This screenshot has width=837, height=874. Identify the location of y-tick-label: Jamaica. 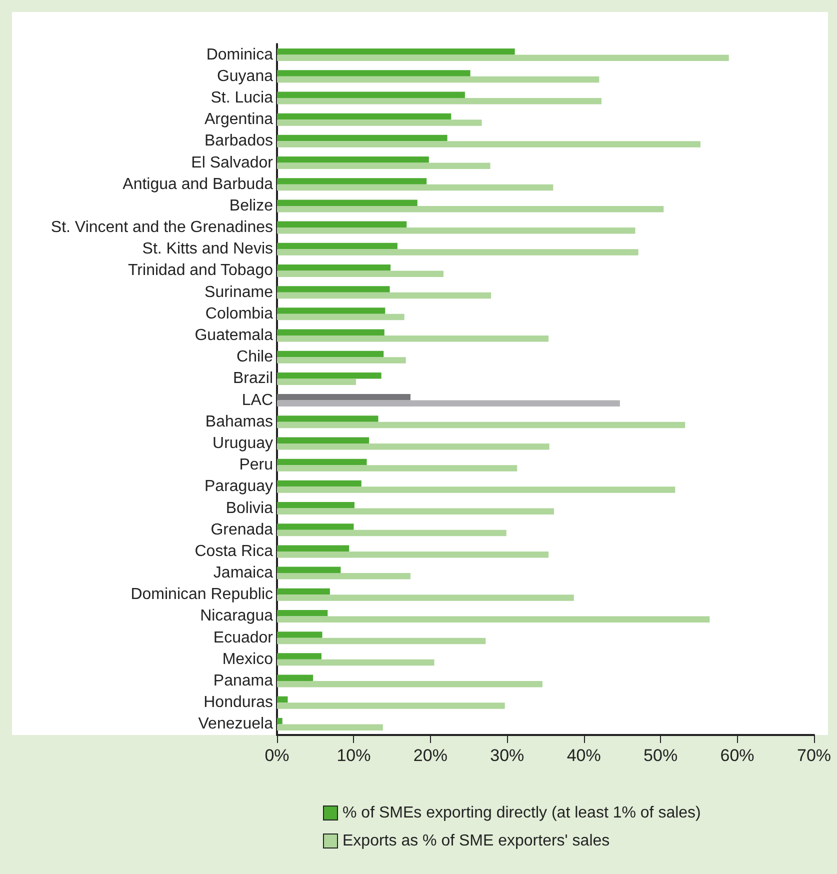
(243, 573).